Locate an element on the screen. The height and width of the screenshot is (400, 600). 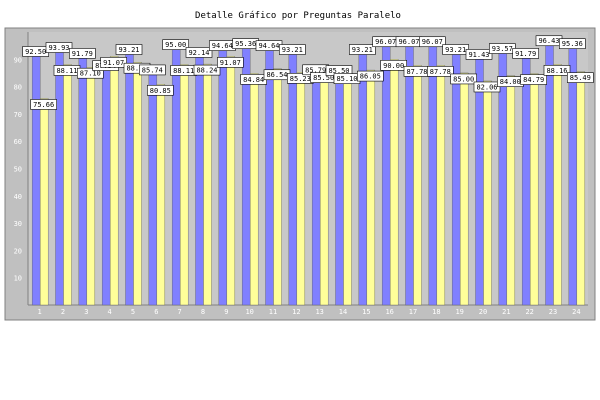
data-label-series-2: 87.10 is located at coordinates (90, 73).